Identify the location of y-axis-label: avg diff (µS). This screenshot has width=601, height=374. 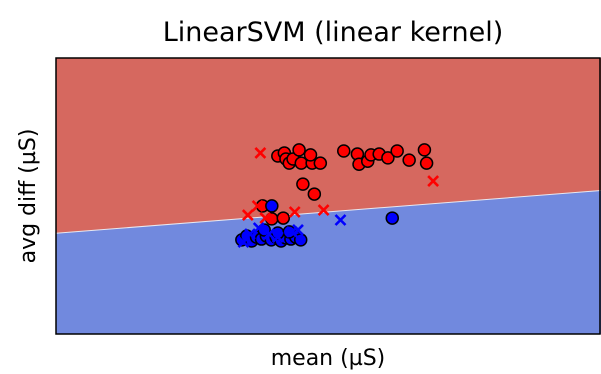
(28, 196).